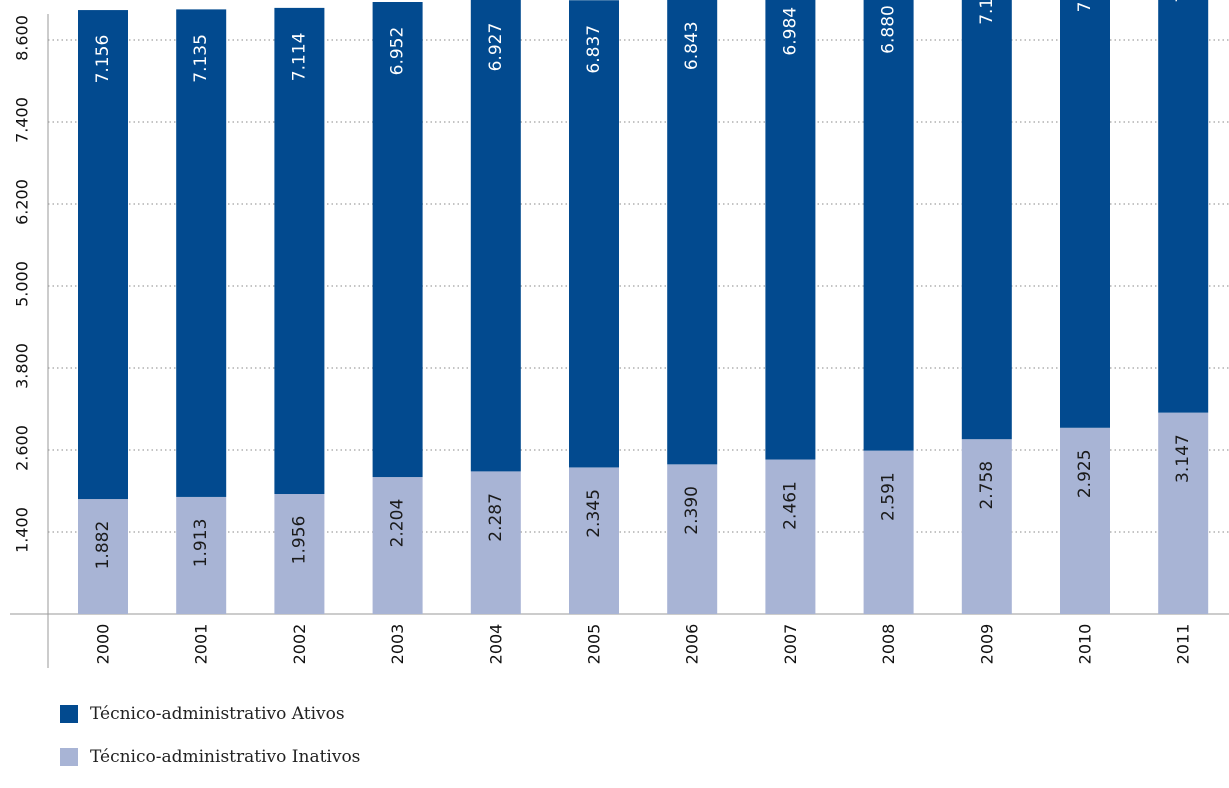 The width and height of the screenshot is (1229, 788). What do you see at coordinates (496, 517) in the screenshot?
I see `bar-label-inativos: 2.287` at bounding box center [496, 517].